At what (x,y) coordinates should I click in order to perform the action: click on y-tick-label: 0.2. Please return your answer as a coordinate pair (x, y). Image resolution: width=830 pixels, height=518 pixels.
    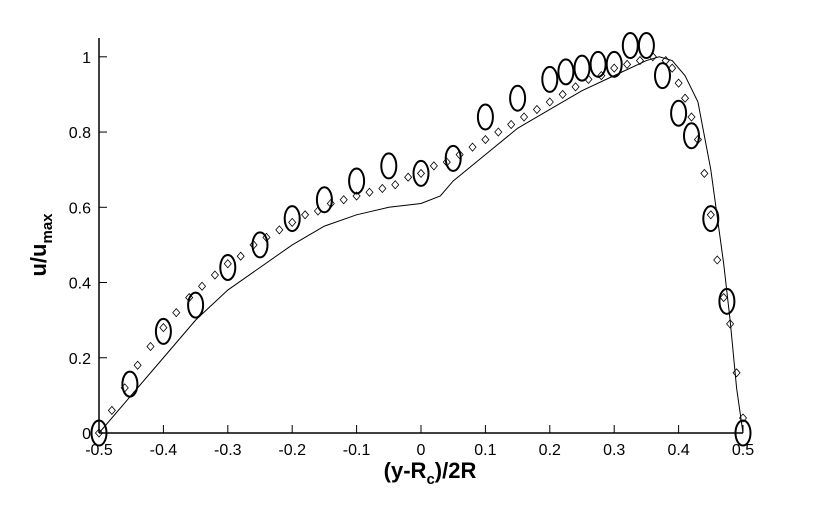
    Looking at the image, I should click on (80, 359).